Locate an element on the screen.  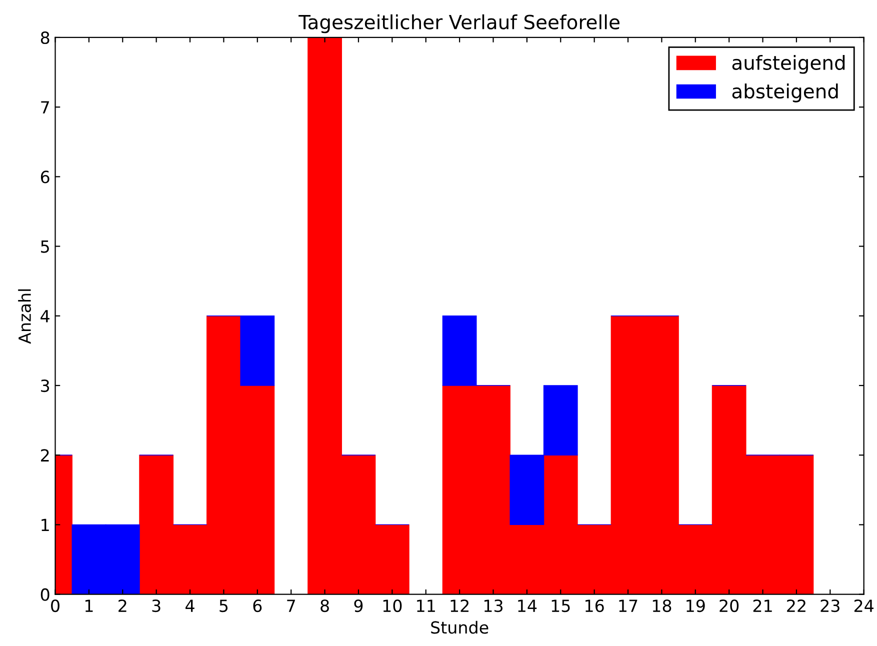
x-tick-label: 6 is located at coordinates (257, 605).